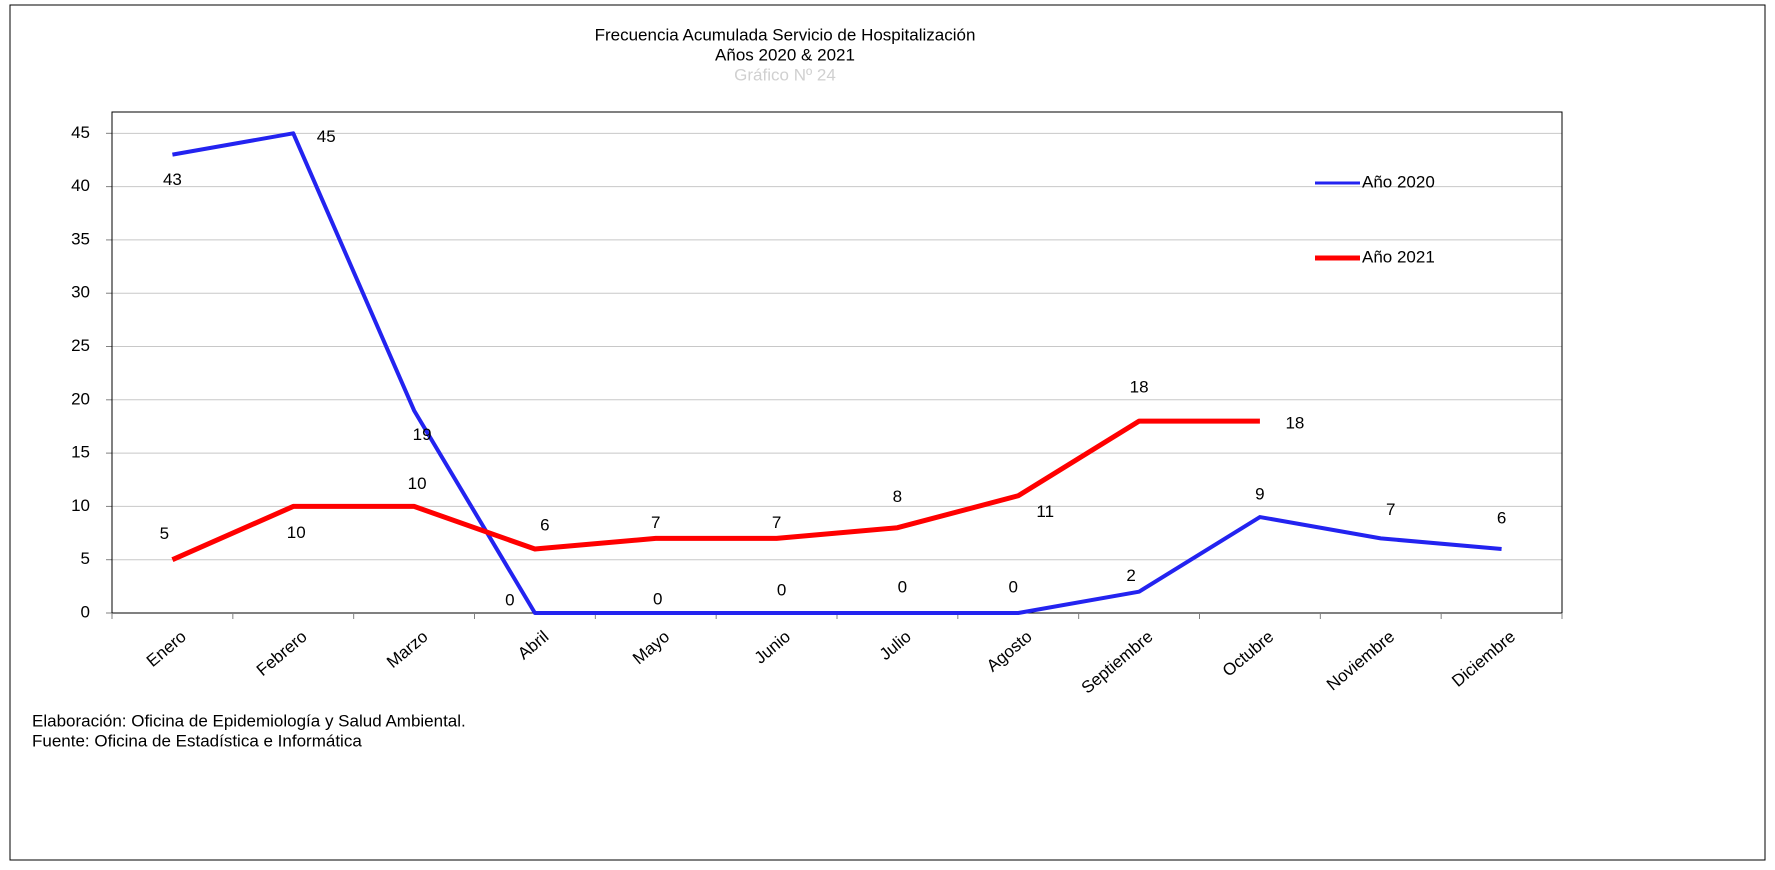 The width and height of the screenshot is (1775, 870). I want to click on data-label: 9, so click(1259, 494).